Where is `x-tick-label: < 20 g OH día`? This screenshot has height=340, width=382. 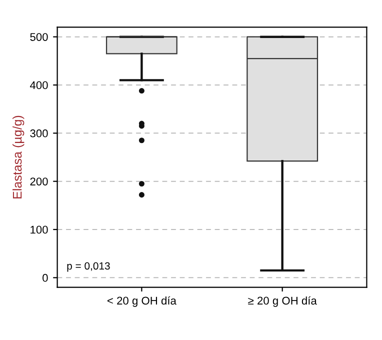 x-tick-label: < 20 g OH día is located at coordinates (141, 301).